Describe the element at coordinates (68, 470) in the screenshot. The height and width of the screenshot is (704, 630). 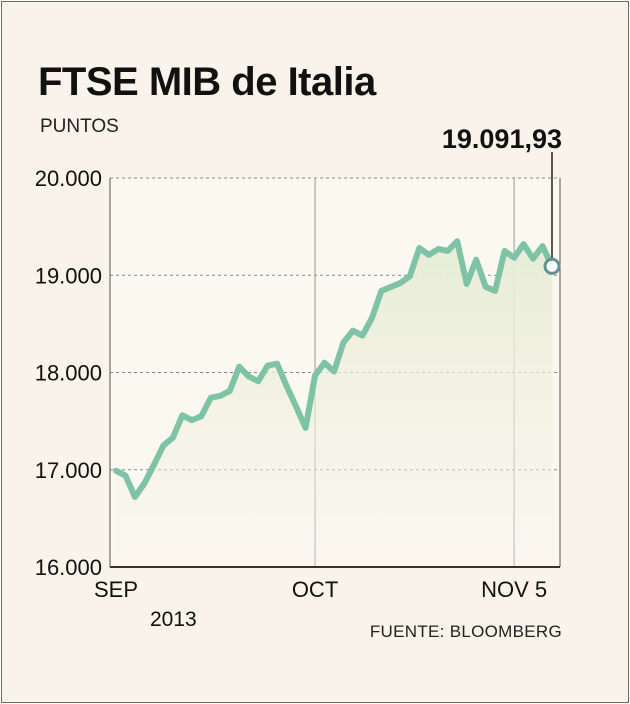
I see `y-tick-label: 17.000` at that location.